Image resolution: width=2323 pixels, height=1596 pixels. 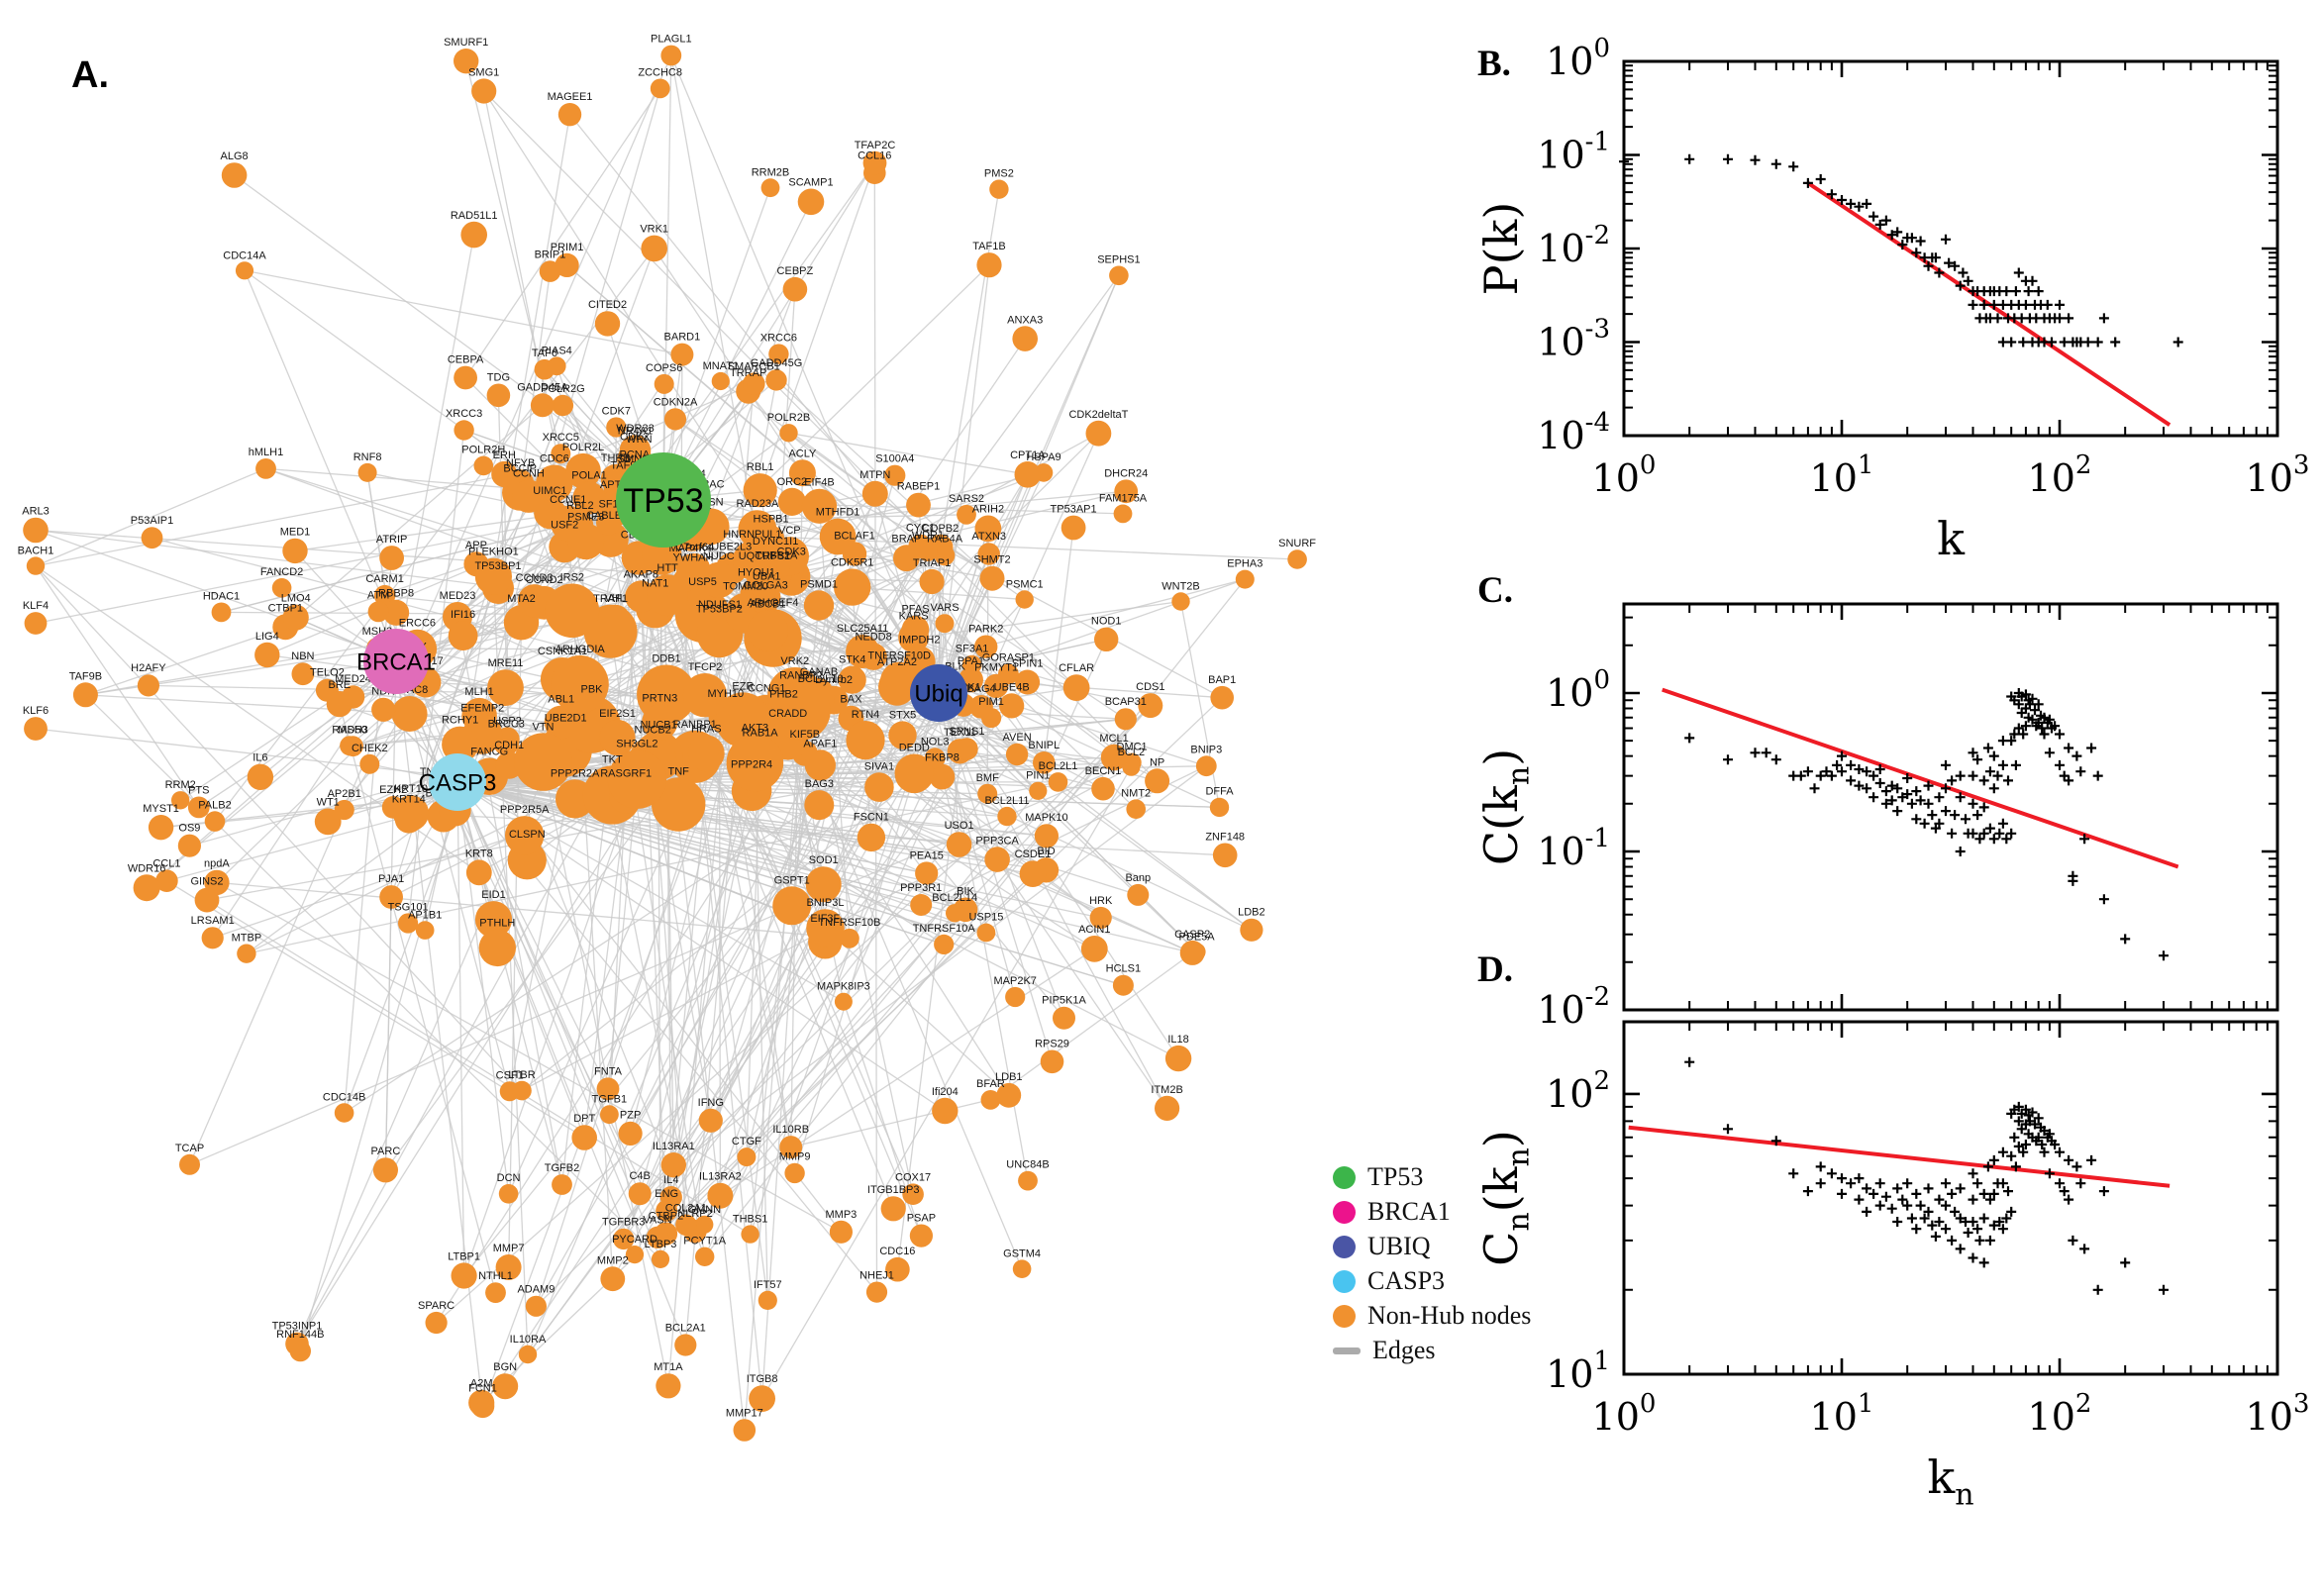 What do you see at coordinates (658, 726) in the screenshot?
I see `network-node-label: NUCB1` at bounding box center [658, 726].